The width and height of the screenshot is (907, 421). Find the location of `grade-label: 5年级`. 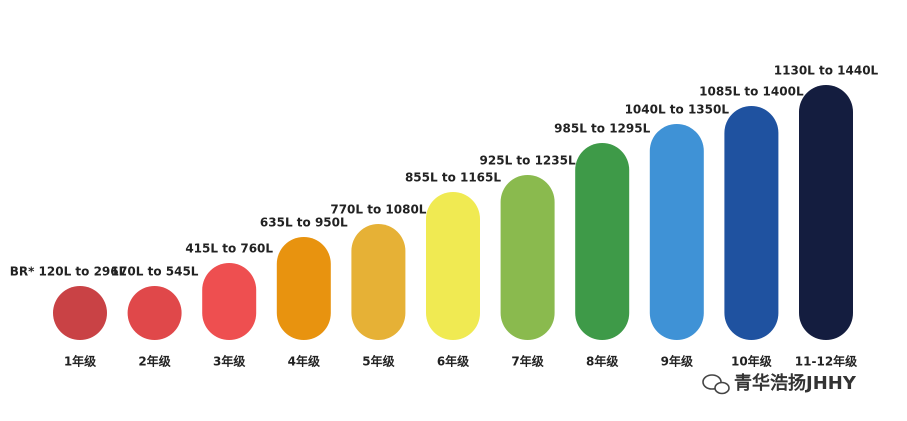

grade-label: 5年级 is located at coordinates (378, 361).